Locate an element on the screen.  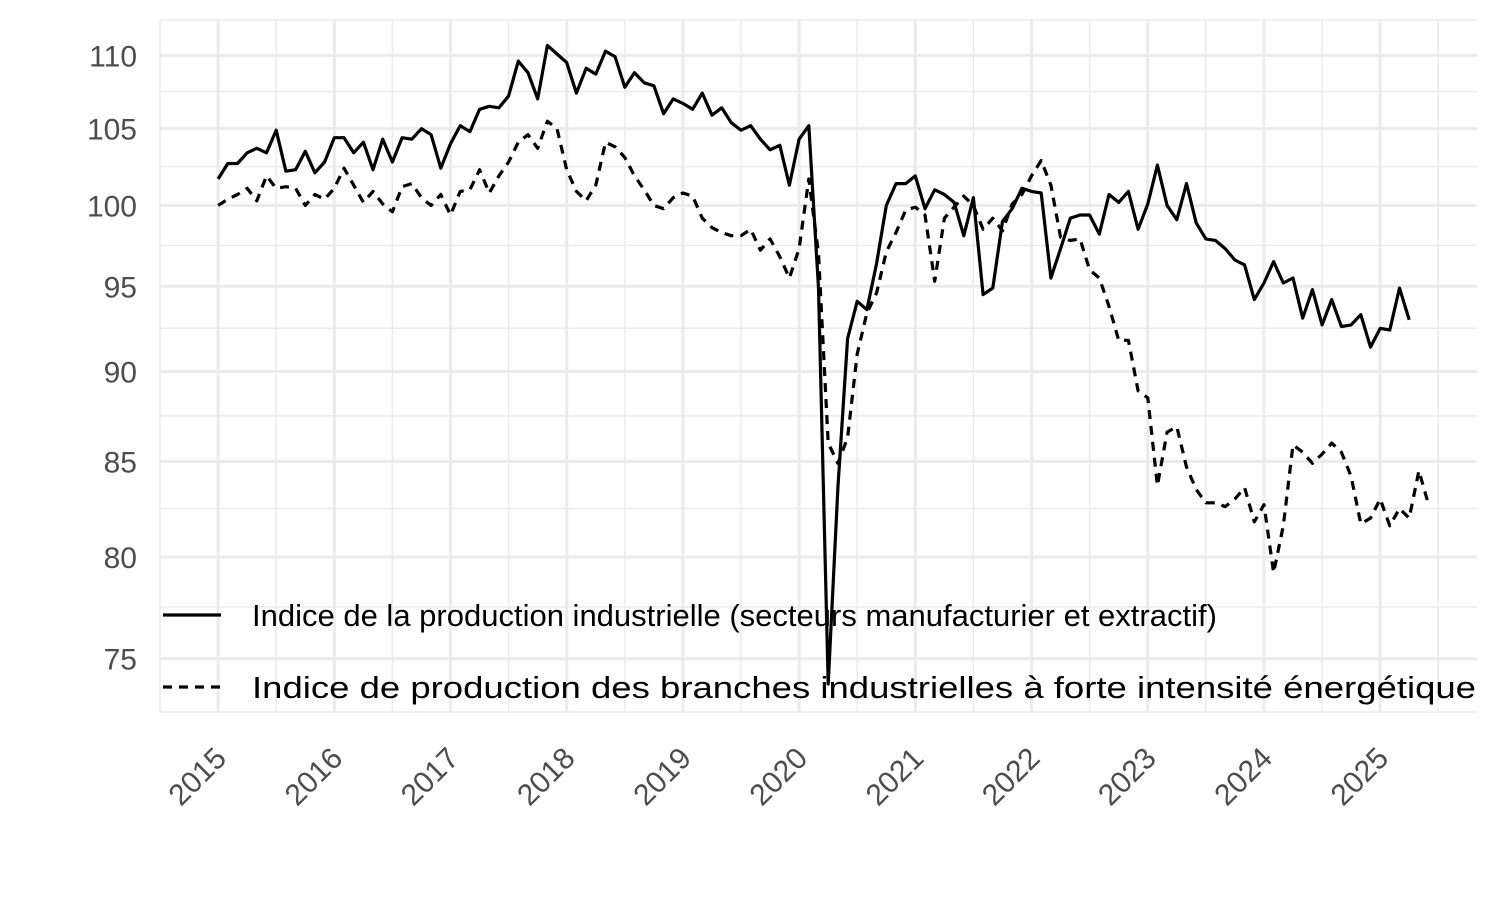
y-axis-tick-labels: 75 80 85 90 95 100 105 110 is located at coordinates (112, 358).